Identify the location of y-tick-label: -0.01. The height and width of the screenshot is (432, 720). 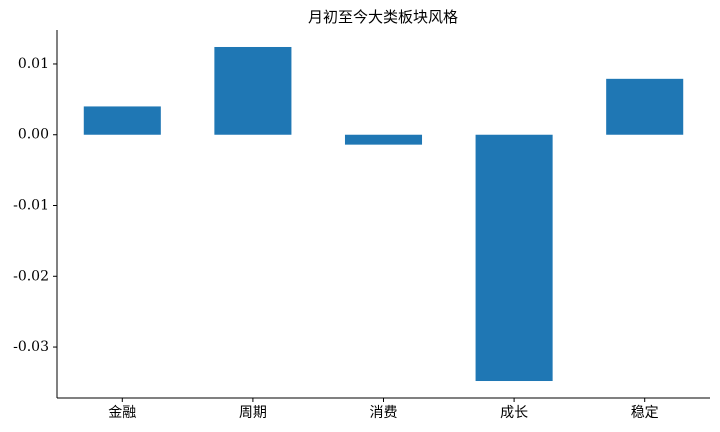
(31, 206).